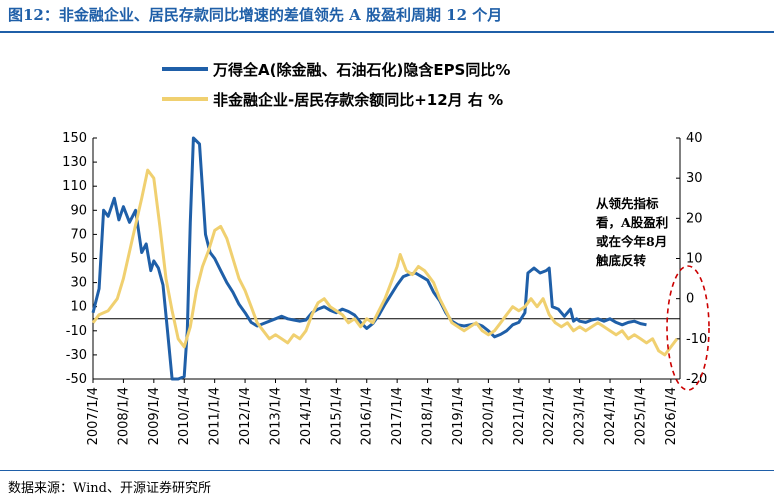  I want to click on annotation-text-line: 从领先指标, so click(627, 203).